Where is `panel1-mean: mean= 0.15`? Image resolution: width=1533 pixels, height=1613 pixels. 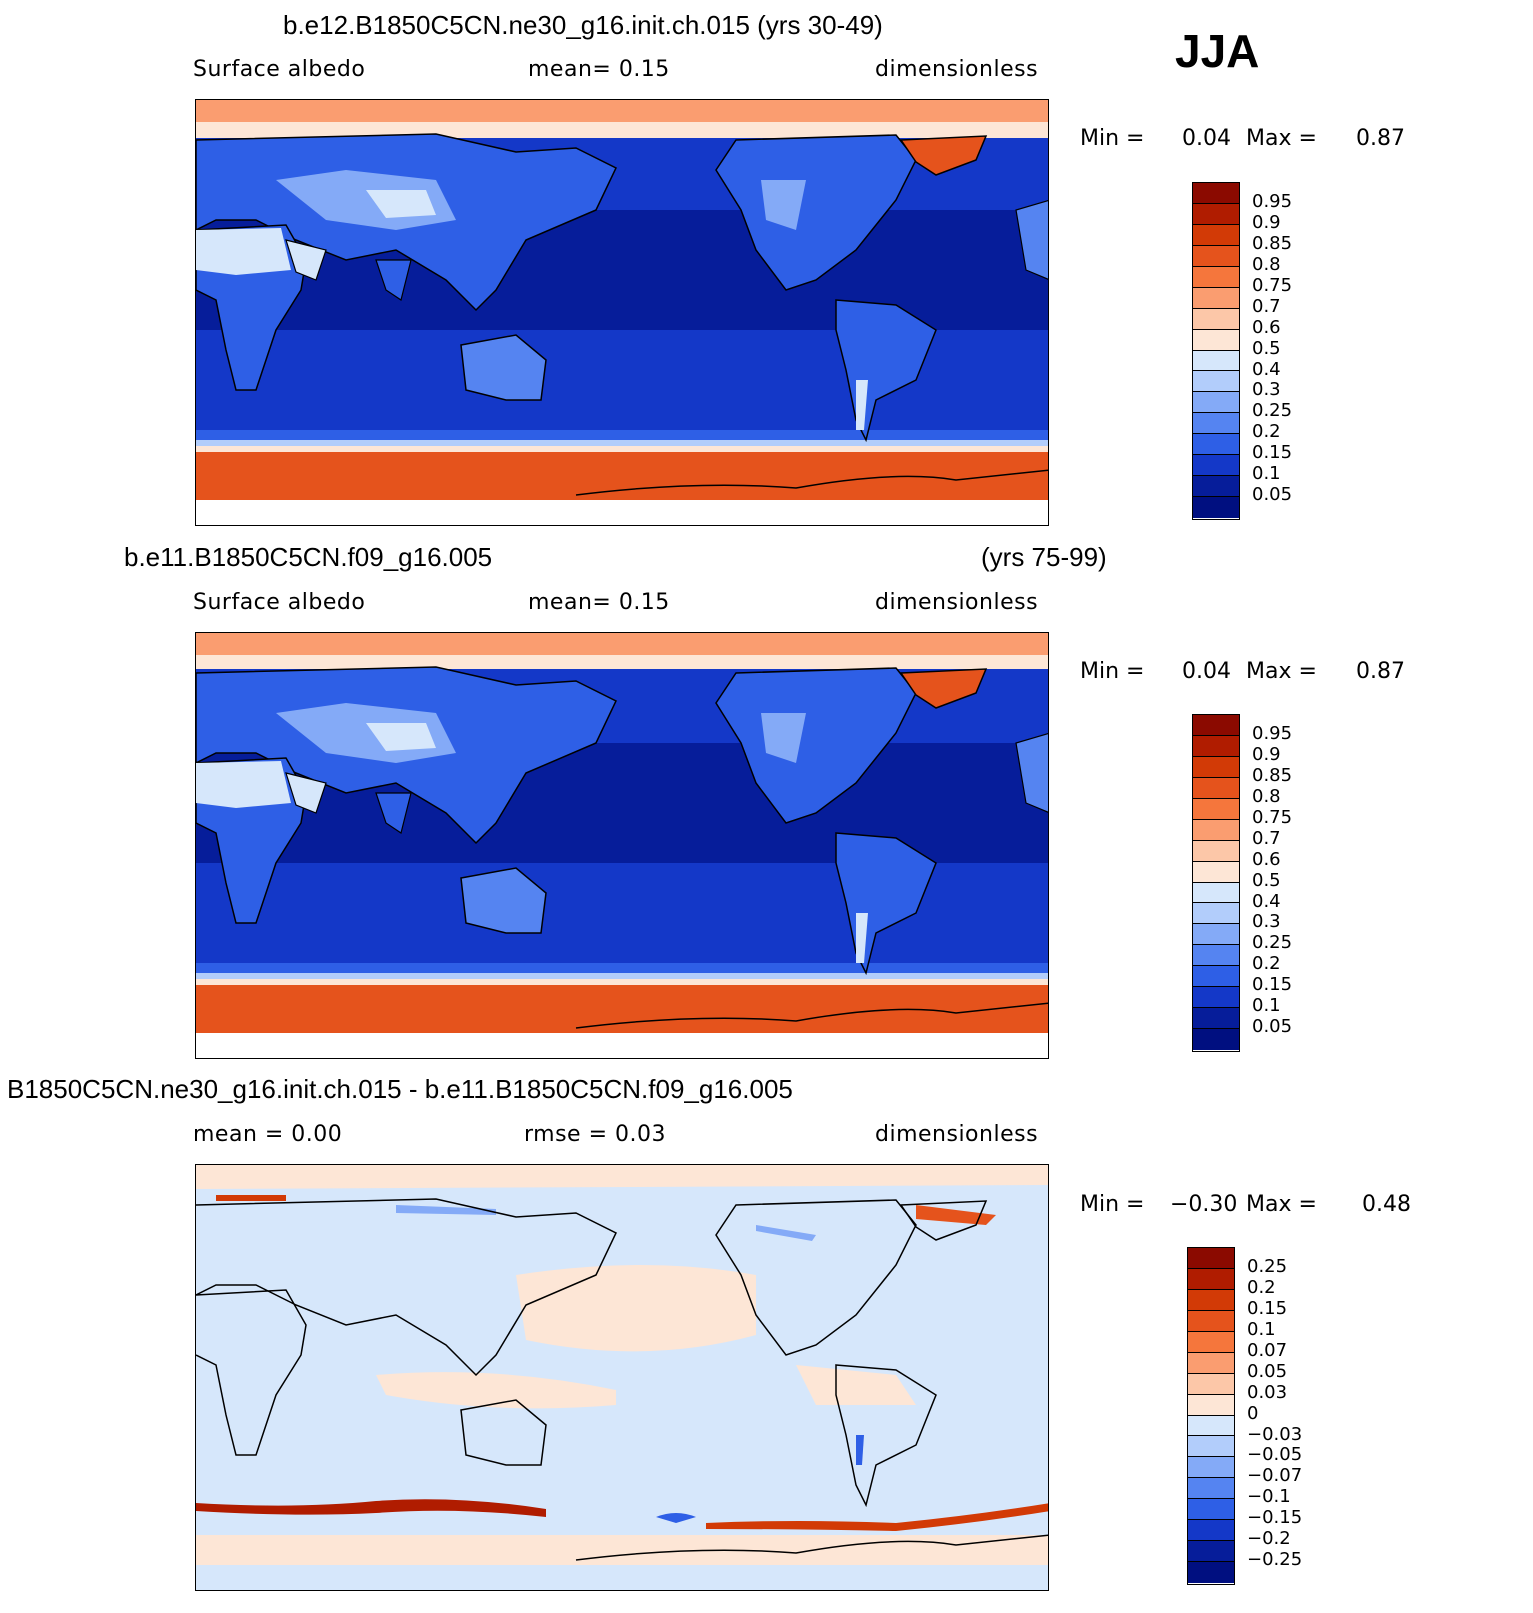 panel1-mean: mean= 0.15 is located at coordinates (599, 69).